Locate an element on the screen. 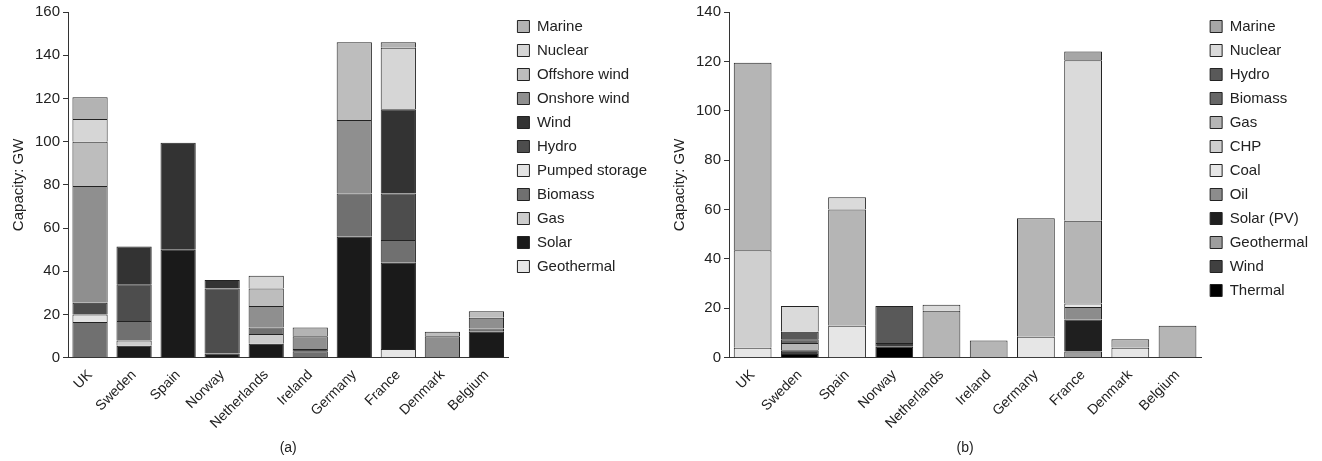 This screenshot has width=1322, height=461. text: (b) is located at coordinates (965, 446).